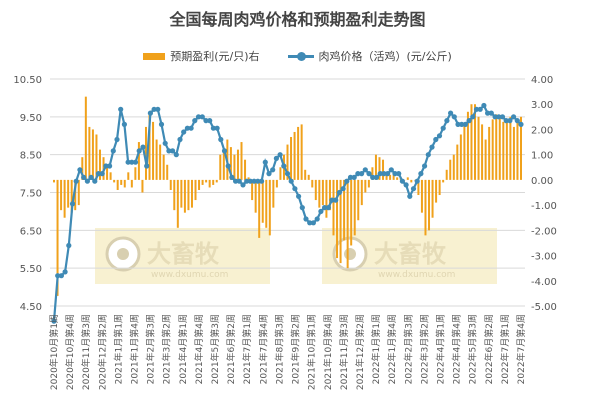 This screenshot has height=415, width=595. What do you see at coordinates (296, 349) in the screenshot?
I see `x-tick-label: 2021年9月第2周` at bounding box center [296, 349].